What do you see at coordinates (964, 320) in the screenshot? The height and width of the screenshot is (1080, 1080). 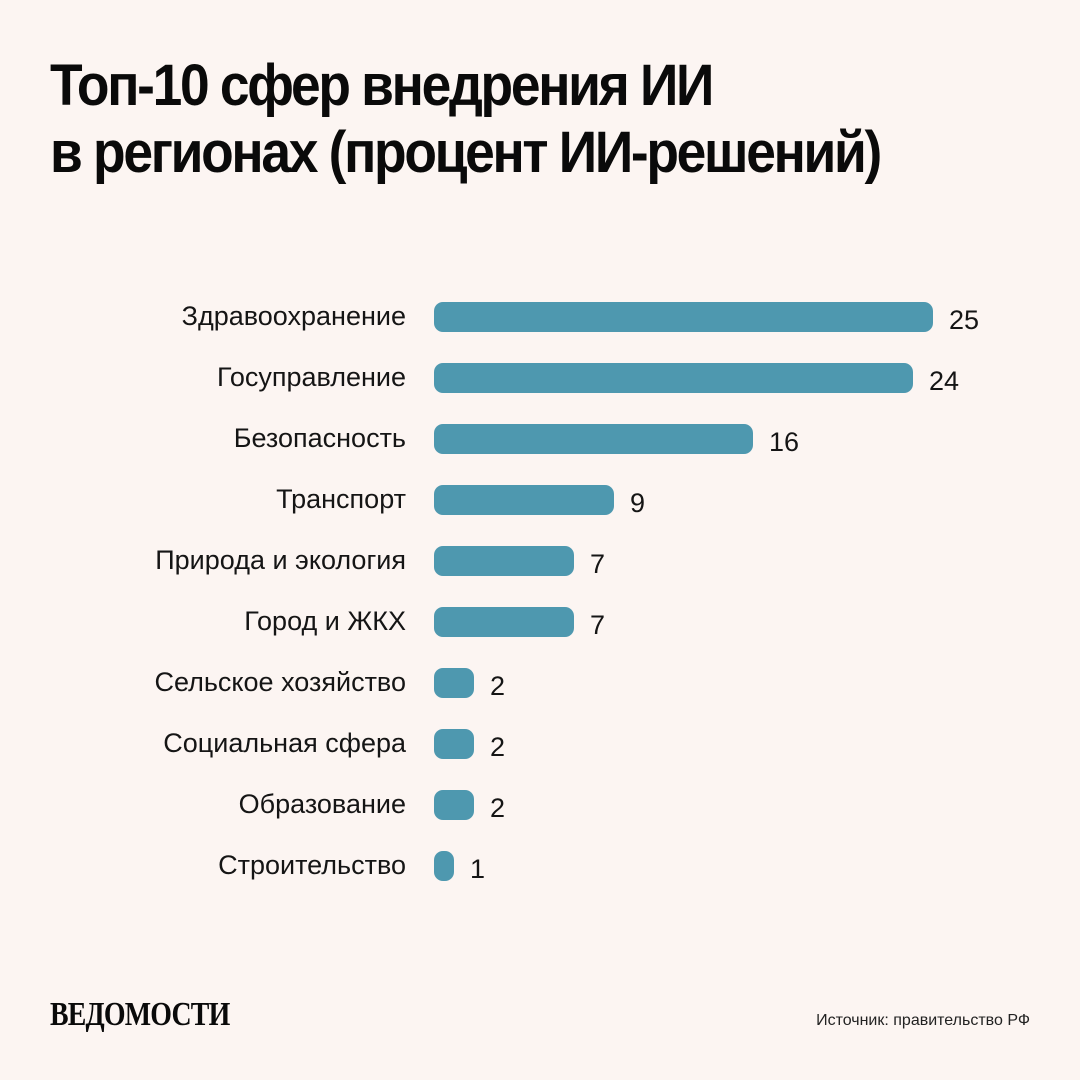 I see `value-label: 25` at bounding box center [964, 320].